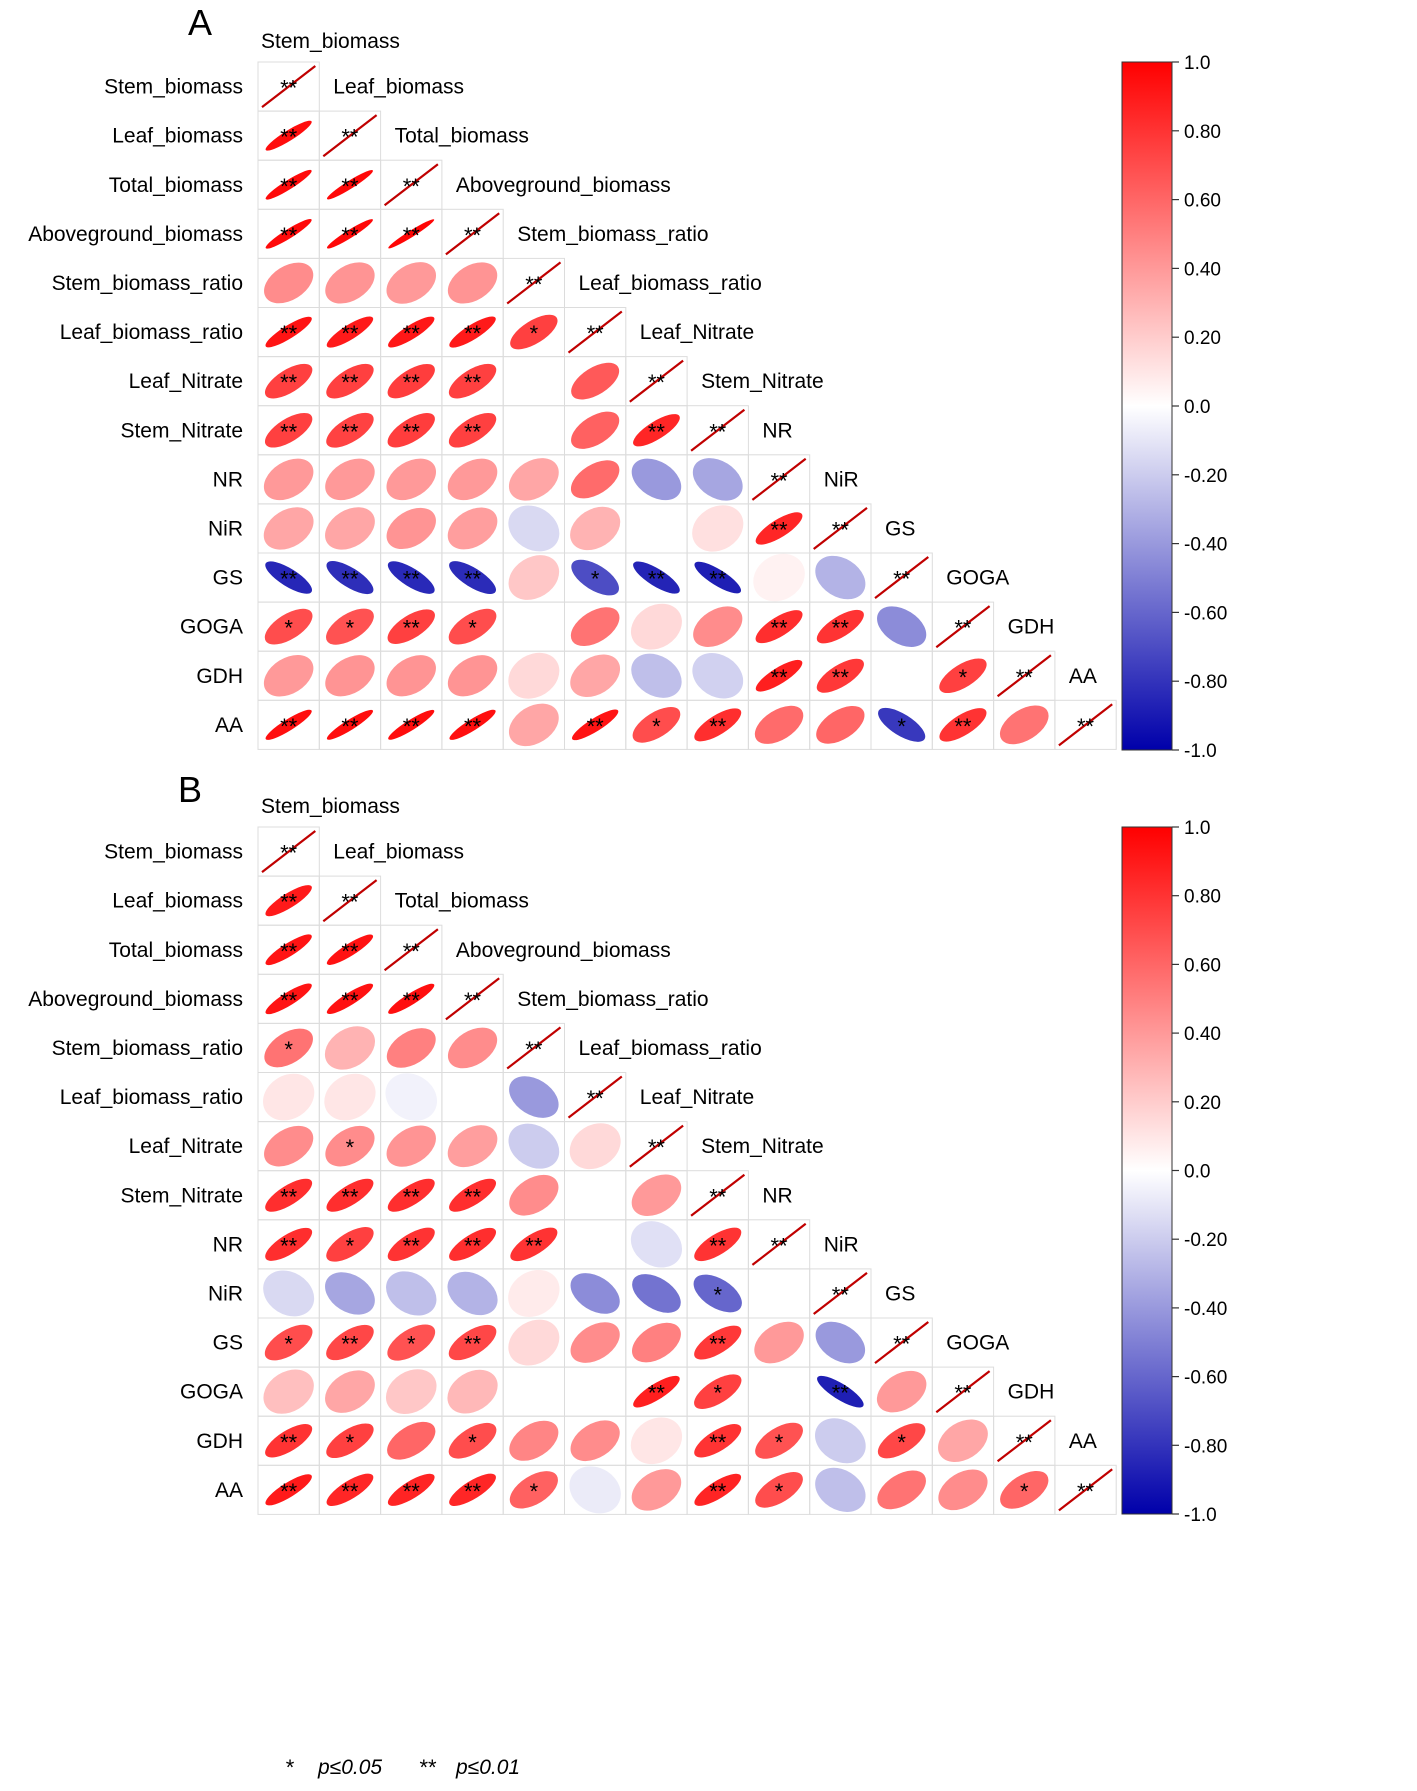 The height and width of the screenshot is (1791, 1417). I want to click on panel-b-colorbar-tick-label: -0.40, so click(1205, 1309).